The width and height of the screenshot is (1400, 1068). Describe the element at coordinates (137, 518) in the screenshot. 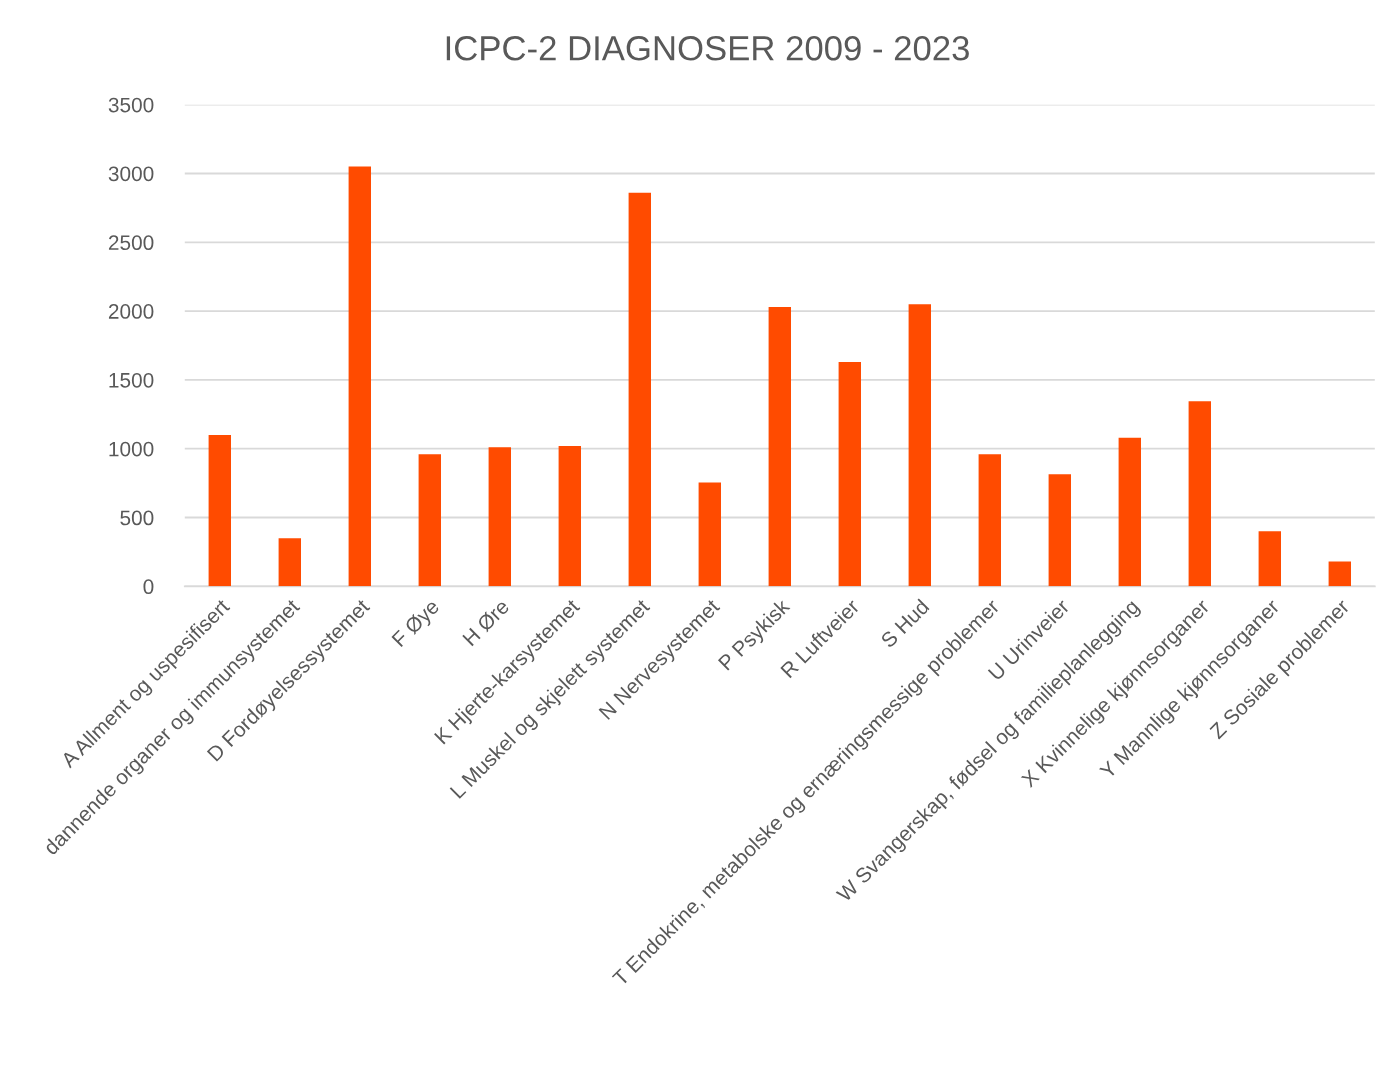

I see `y-tick-label: 500` at that location.